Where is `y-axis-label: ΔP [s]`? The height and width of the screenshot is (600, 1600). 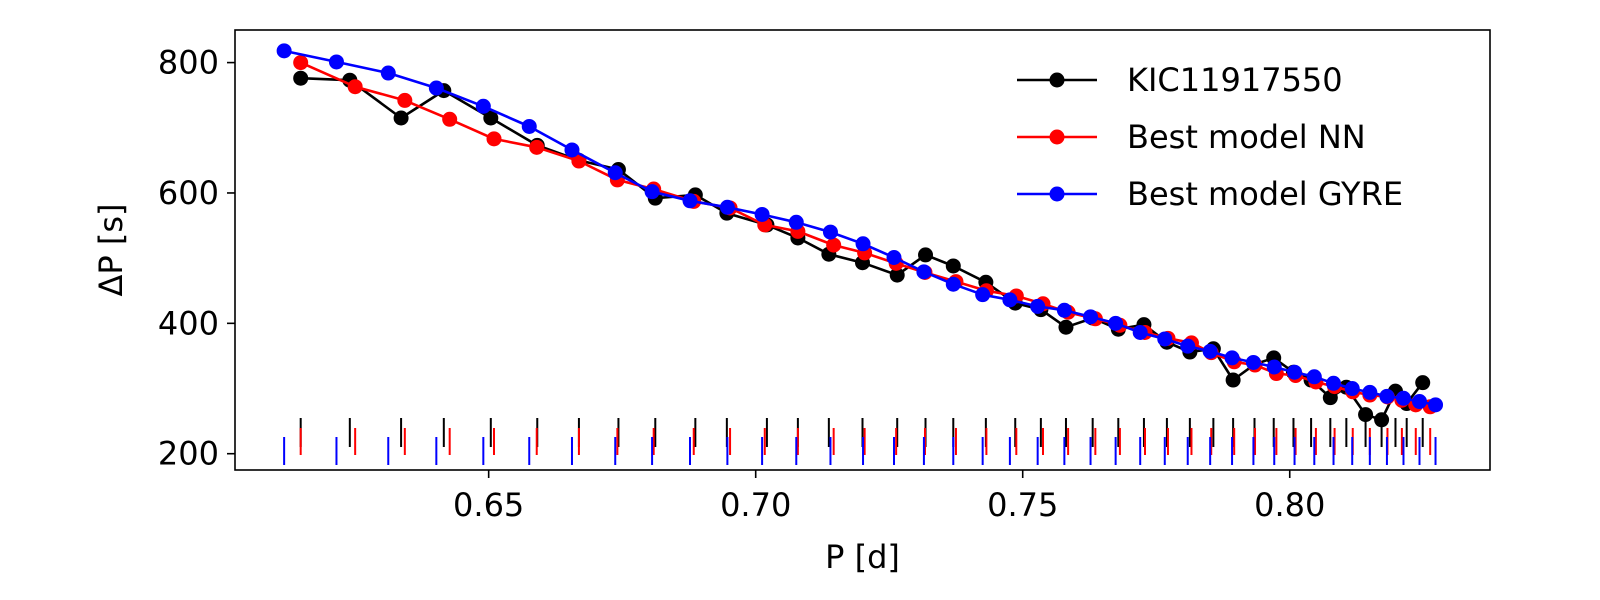
y-axis-label: ΔP [s] is located at coordinates (111, 250).